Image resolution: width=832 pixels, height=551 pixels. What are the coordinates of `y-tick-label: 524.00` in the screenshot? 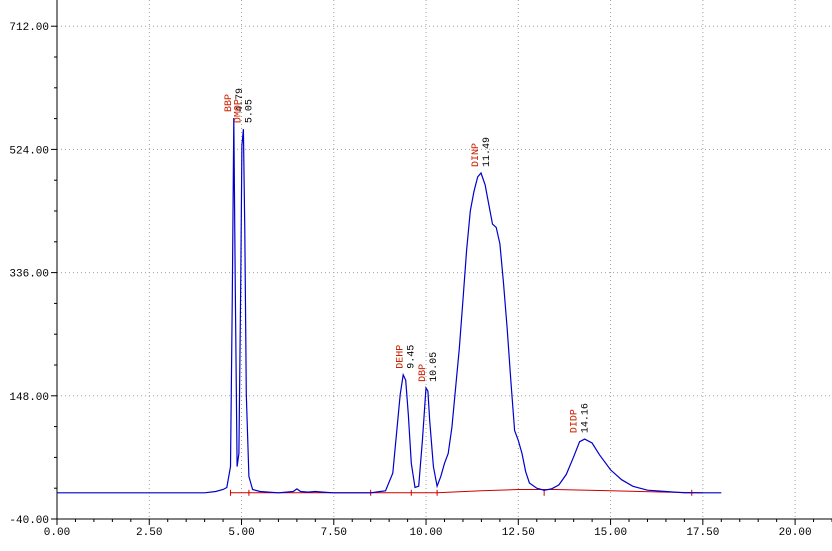 It's located at (29, 151).